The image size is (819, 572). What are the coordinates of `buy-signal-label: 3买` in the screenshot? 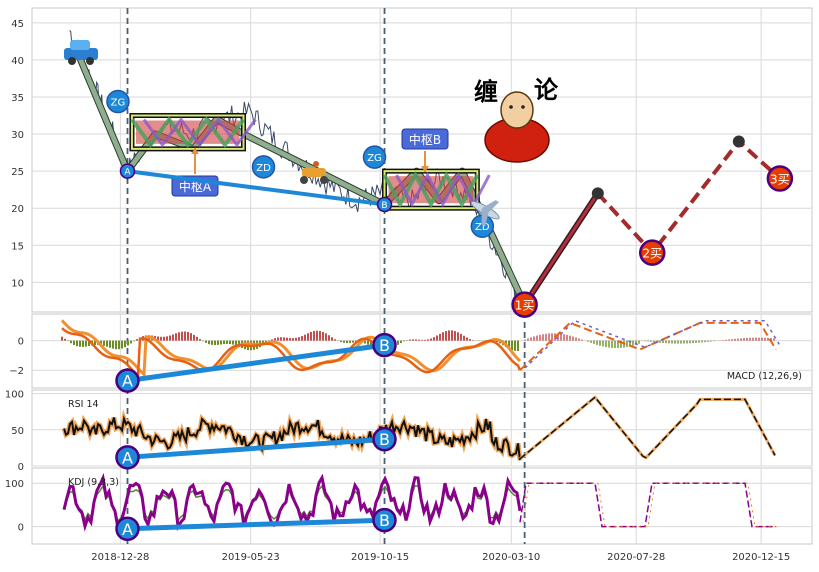 It's located at (780, 180).